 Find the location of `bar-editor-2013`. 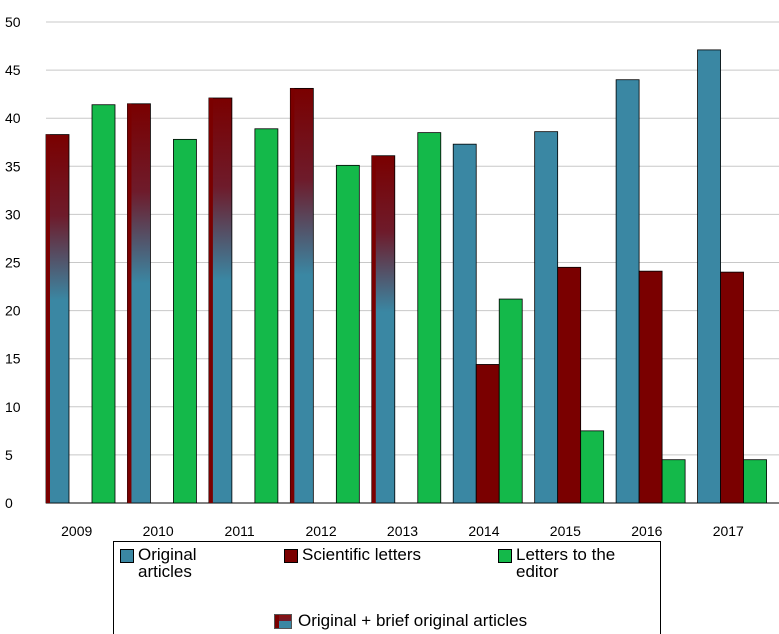

bar-editor-2013 is located at coordinates (429, 318).